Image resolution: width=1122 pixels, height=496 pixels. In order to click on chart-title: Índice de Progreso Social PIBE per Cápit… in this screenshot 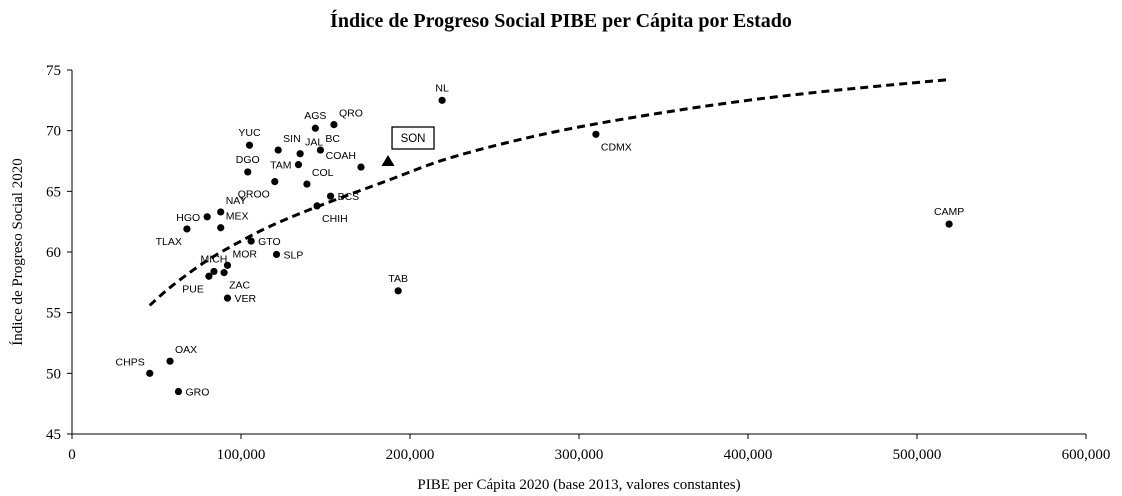, I will do `click(561, 20)`.